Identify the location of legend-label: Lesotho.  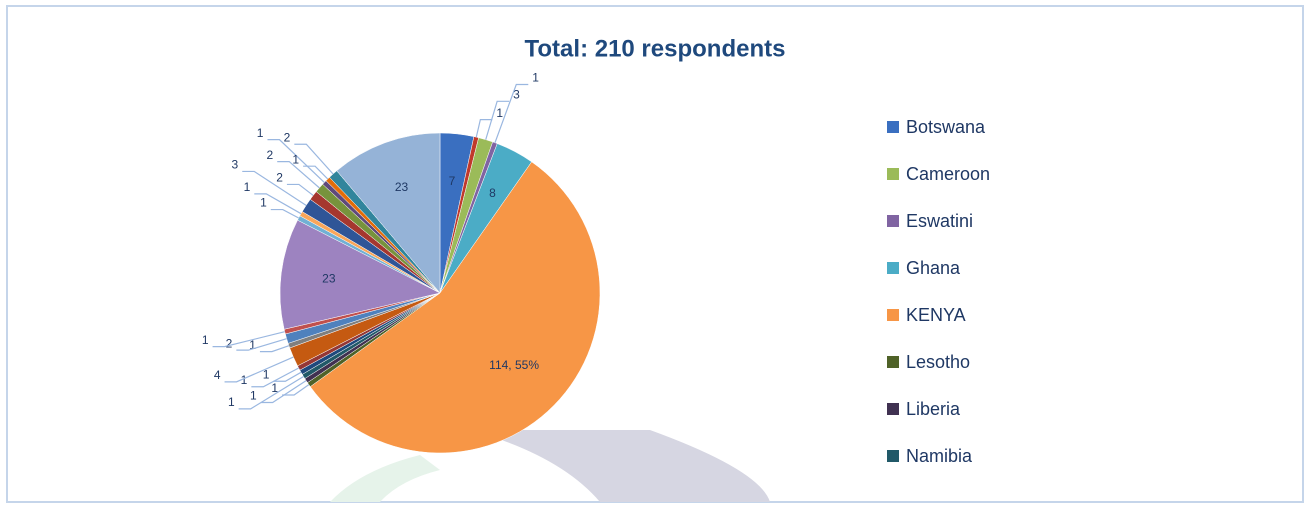
(938, 362).